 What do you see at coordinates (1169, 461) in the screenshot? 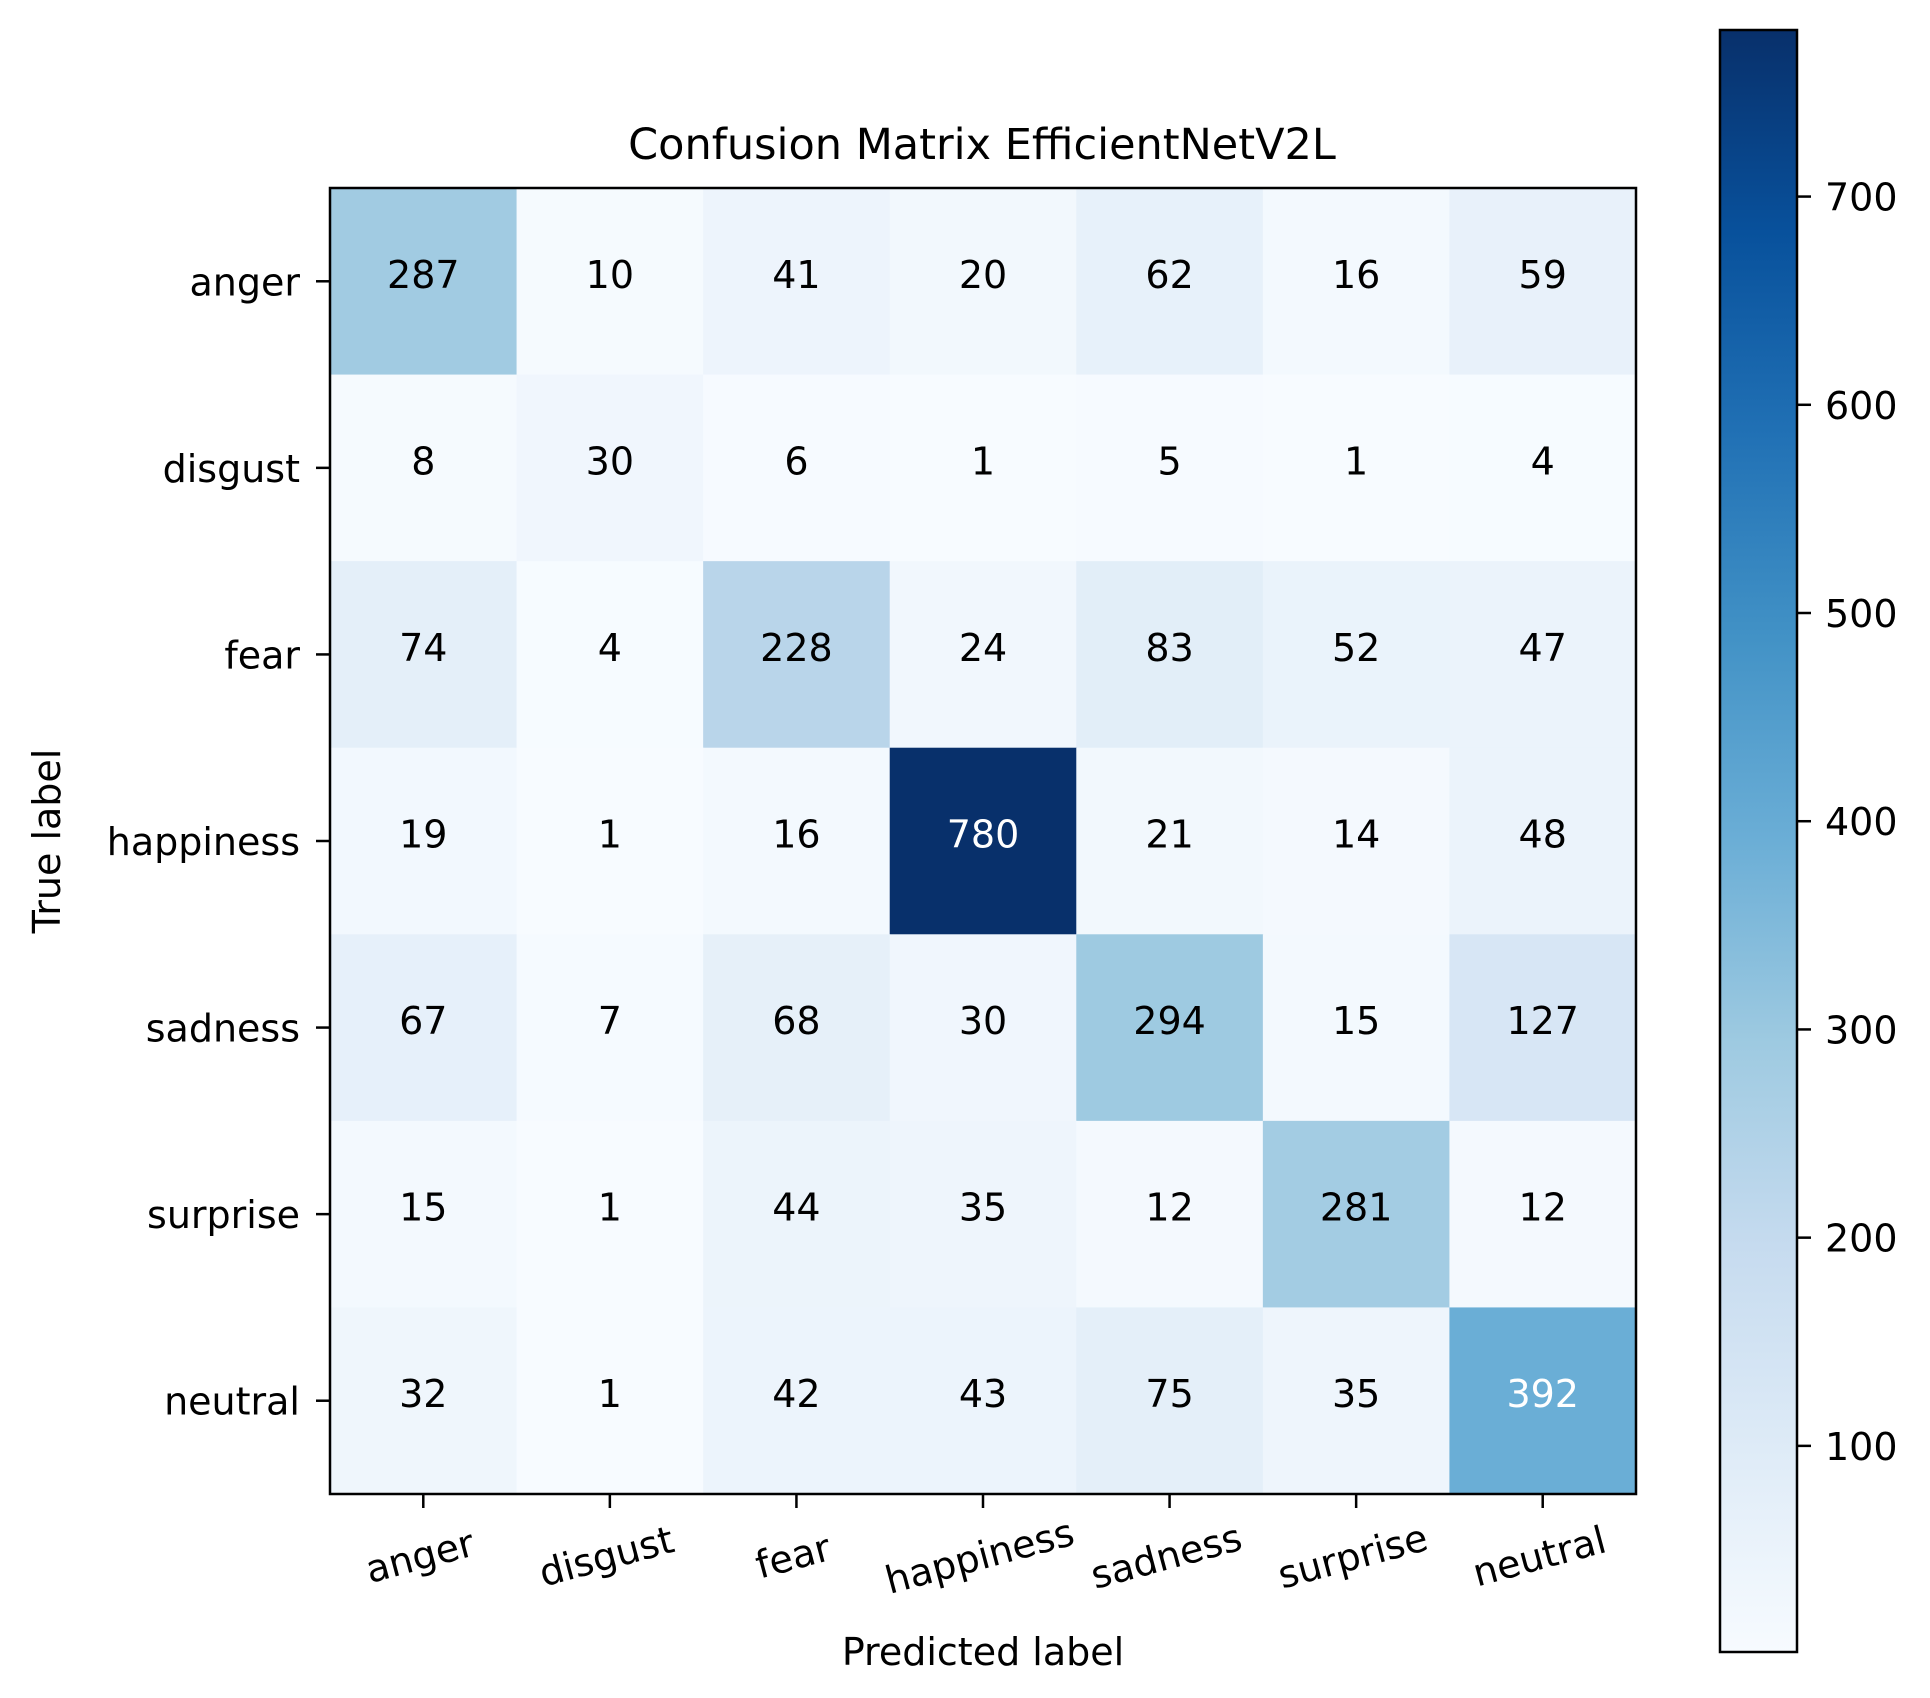
I see `cell-value-label: 5` at bounding box center [1169, 461].